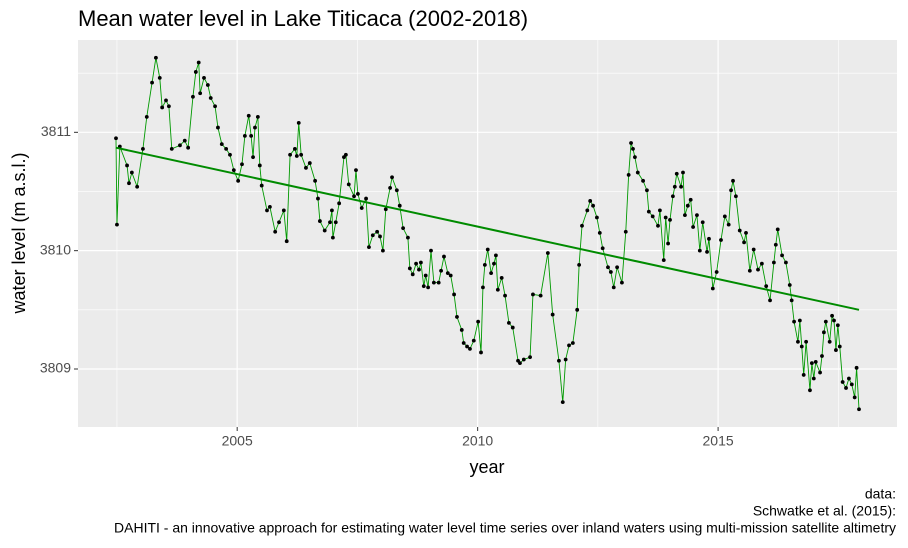 This screenshot has width=908, height=548. What do you see at coordinates (477, 441) in the screenshot?
I see `x-tick-label: 2010` at bounding box center [477, 441].